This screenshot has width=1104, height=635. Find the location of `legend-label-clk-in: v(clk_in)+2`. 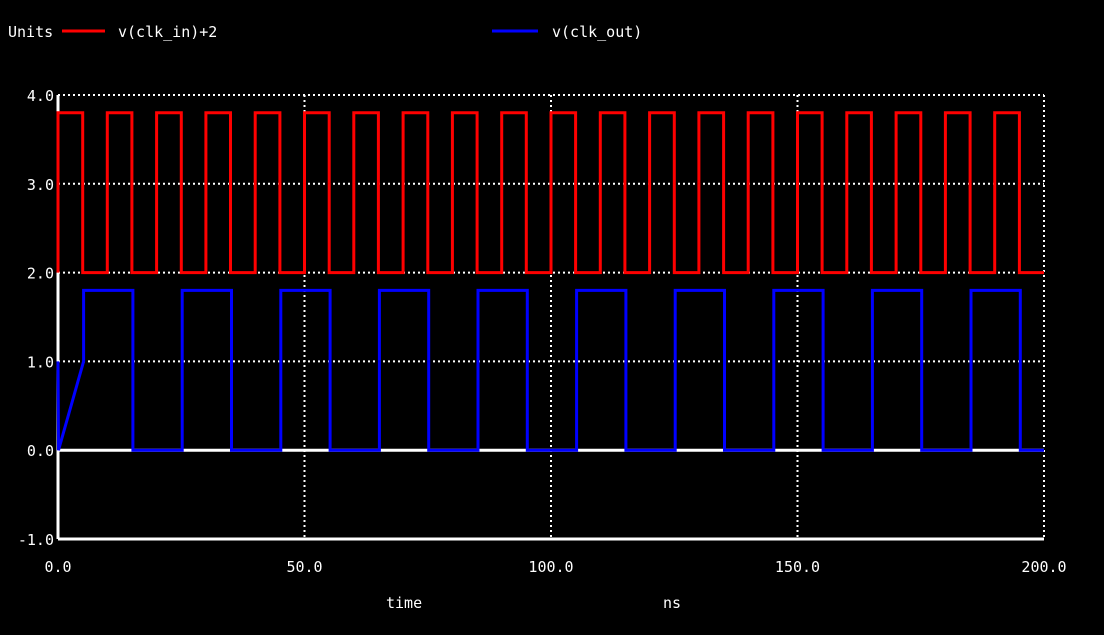

legend-label-clk-in: v(clk_in)+2 is located at coordinates (167, 32).